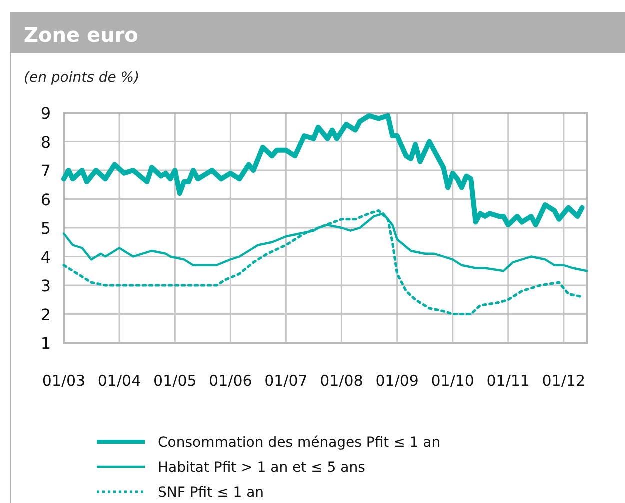 This screenshot has height=503, width=625. I want to click on x-tick-label: 01/07, so click(286, 381).